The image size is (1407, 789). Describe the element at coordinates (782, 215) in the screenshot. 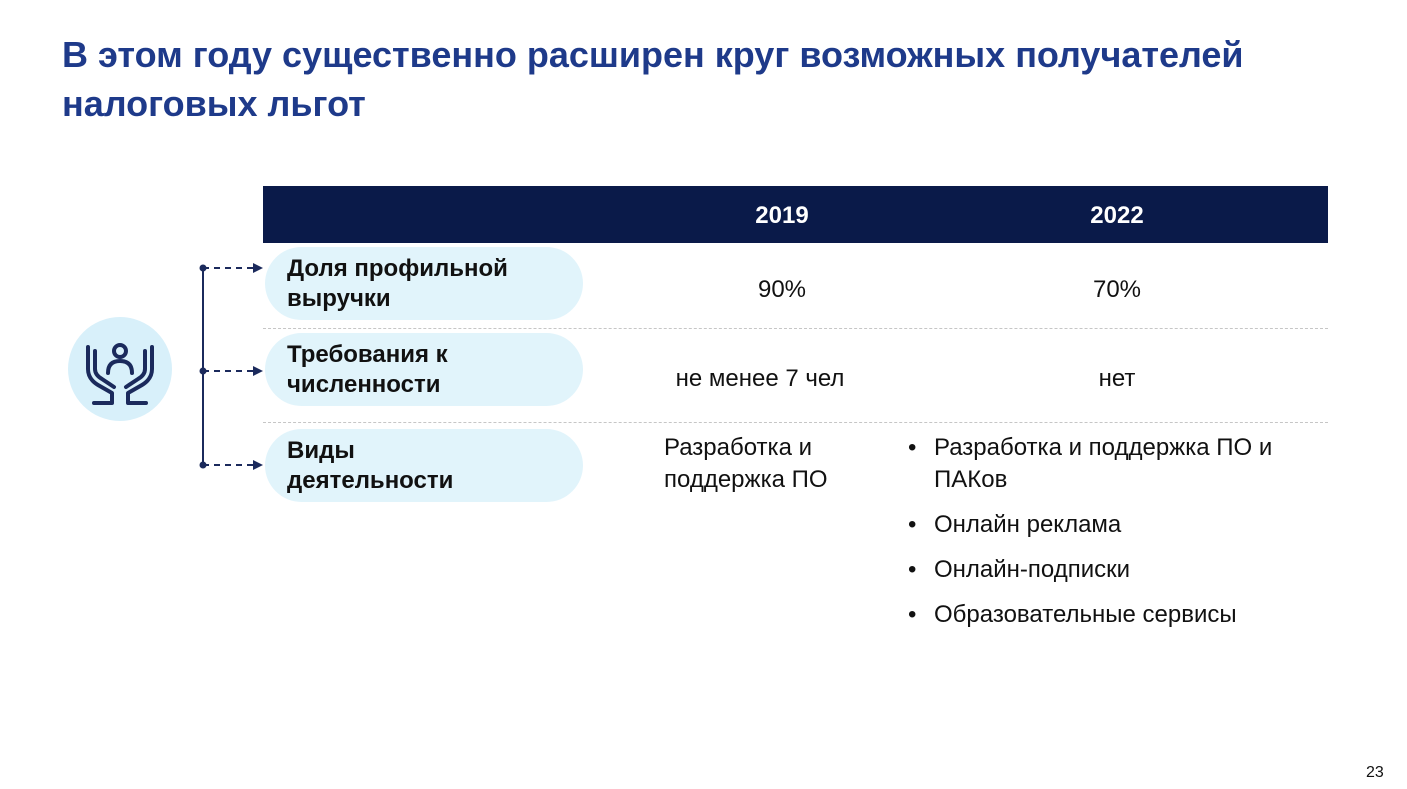

I see `column-header-2019: 2019` at that location.